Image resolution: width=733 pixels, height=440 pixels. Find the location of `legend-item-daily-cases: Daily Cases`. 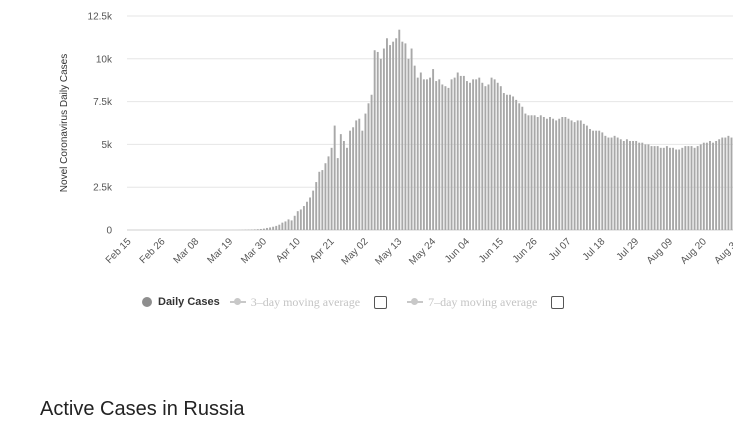

legend-item-daily-cases: Daily Cases is located at coordinates (181, 302).